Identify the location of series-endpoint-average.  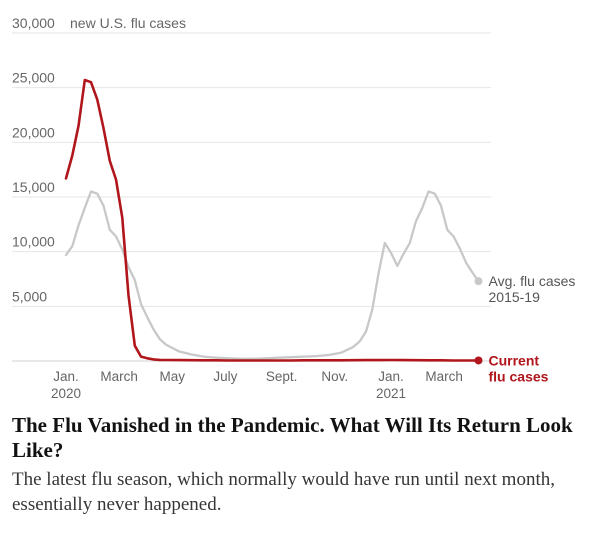
(478, 281).